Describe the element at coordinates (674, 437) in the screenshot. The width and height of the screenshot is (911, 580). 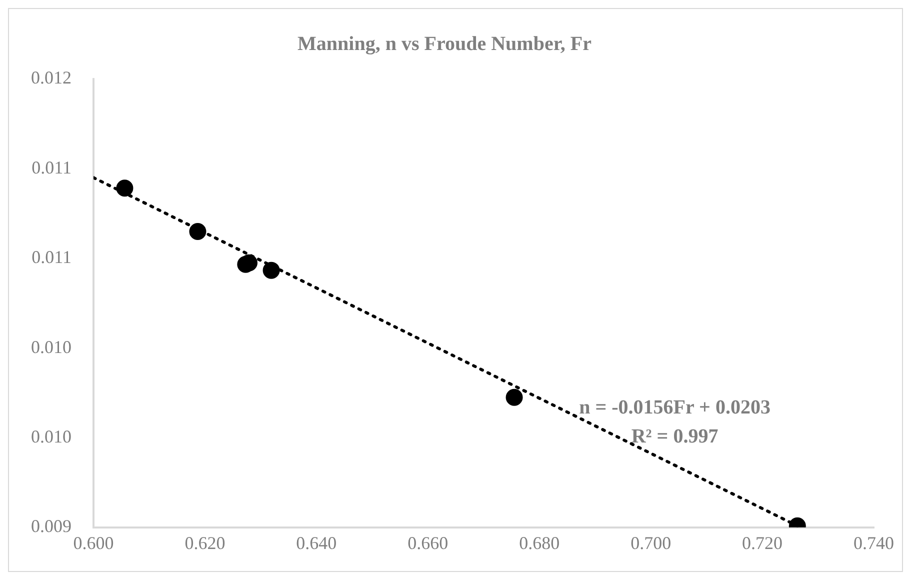
I see `annotation: R² = 0.997` at that location.